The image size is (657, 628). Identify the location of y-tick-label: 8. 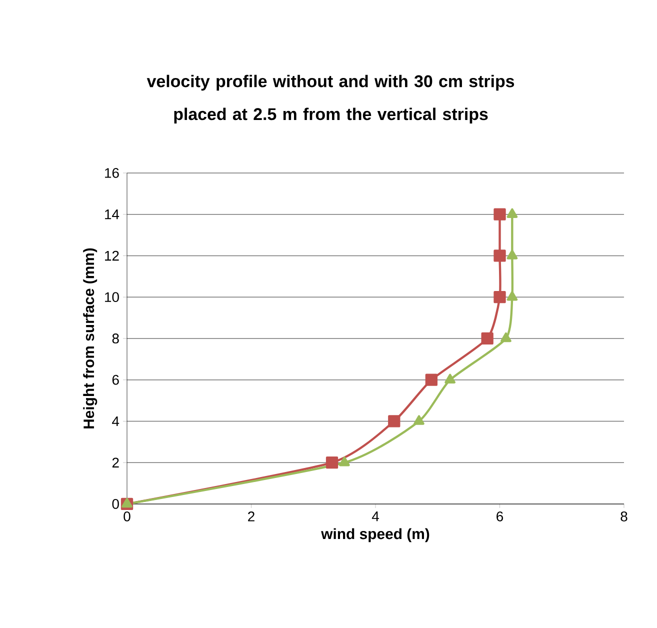
(115, 339).